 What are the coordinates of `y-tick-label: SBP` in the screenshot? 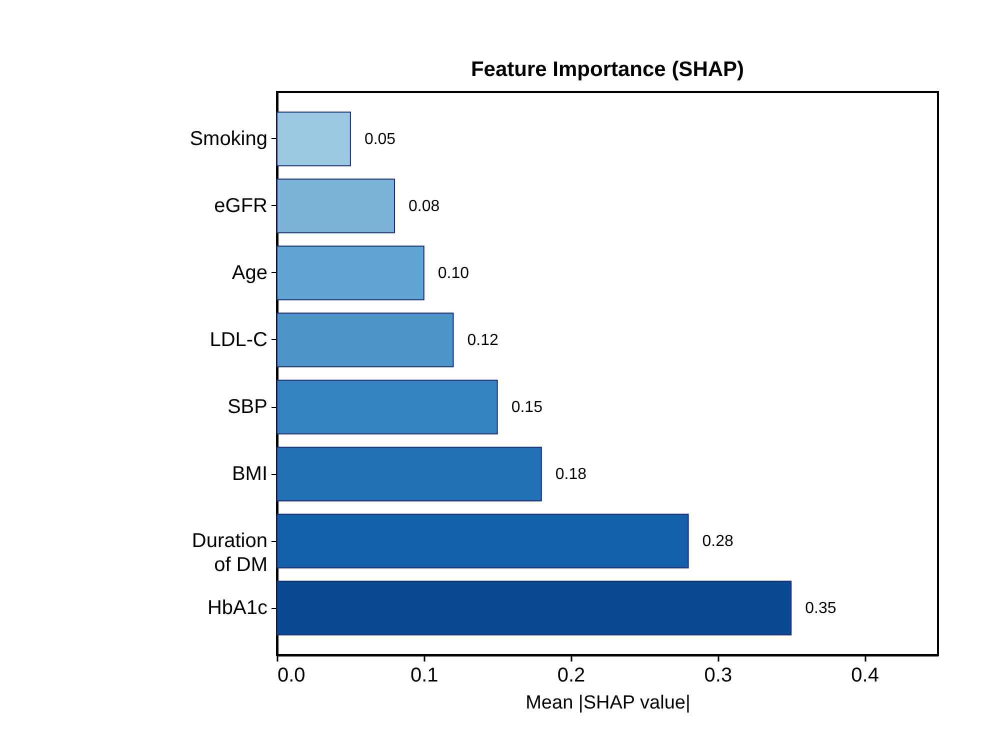 It's located at (247, 407).